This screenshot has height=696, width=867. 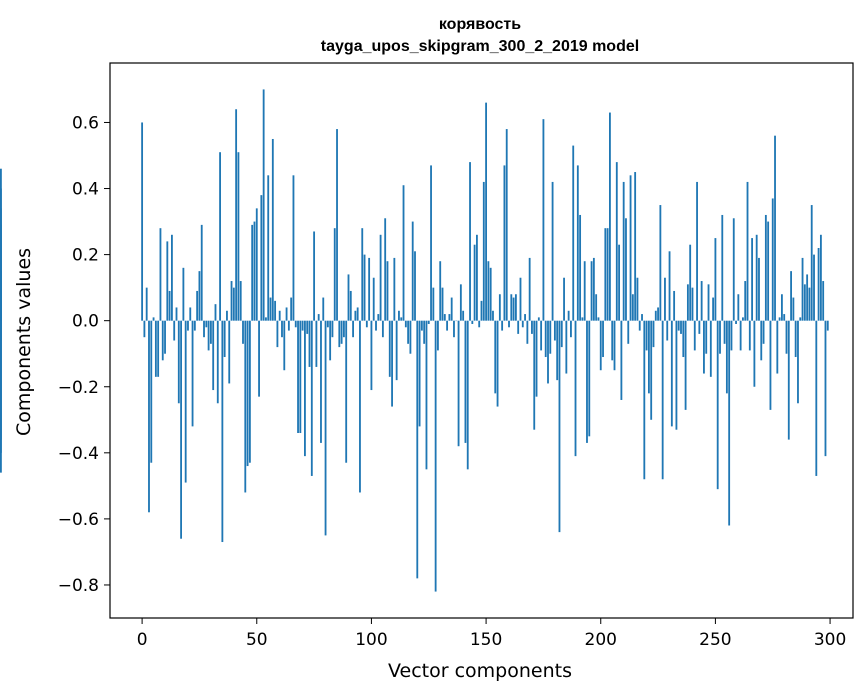 I want to click on x-tick-label: 50, so click(x=257, y=640).